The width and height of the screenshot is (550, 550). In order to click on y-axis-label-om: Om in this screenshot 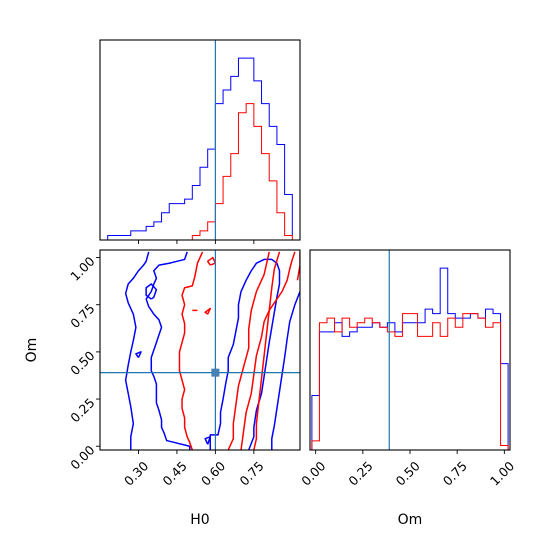, I will do `click(32, 350)`.